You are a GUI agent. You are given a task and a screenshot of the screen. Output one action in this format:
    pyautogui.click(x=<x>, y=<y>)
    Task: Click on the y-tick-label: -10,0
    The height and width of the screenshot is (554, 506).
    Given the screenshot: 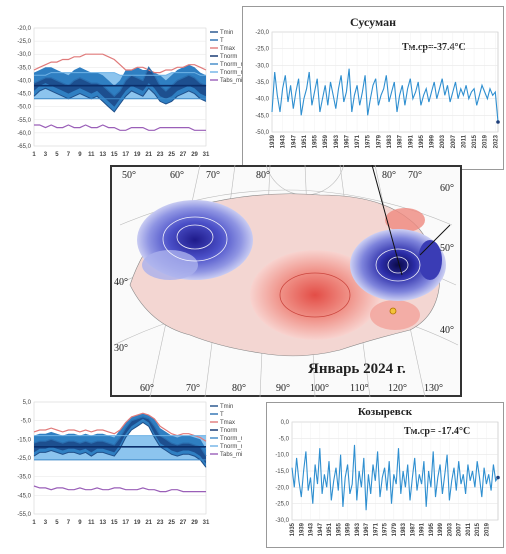 What is the action you would take?
    pyautogui.click(x=282, y=456)
    